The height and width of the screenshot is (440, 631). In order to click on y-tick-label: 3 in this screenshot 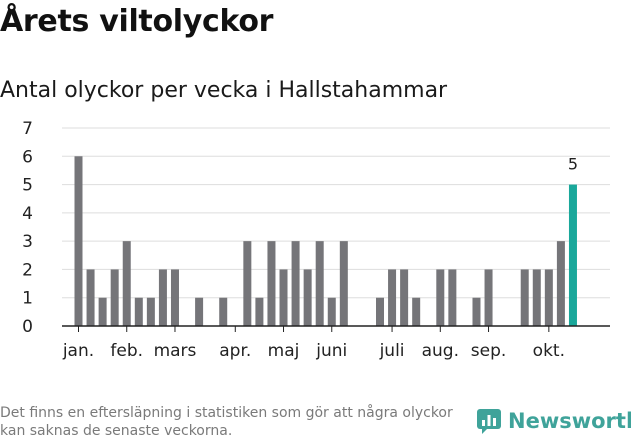, I will do `click(27, 242)`.